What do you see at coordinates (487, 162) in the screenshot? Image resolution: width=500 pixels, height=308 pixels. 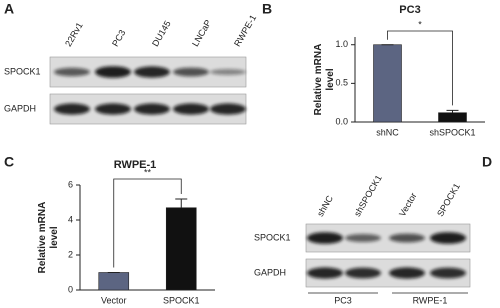 I see `panel-label: D` at bounding box center [487, 162].